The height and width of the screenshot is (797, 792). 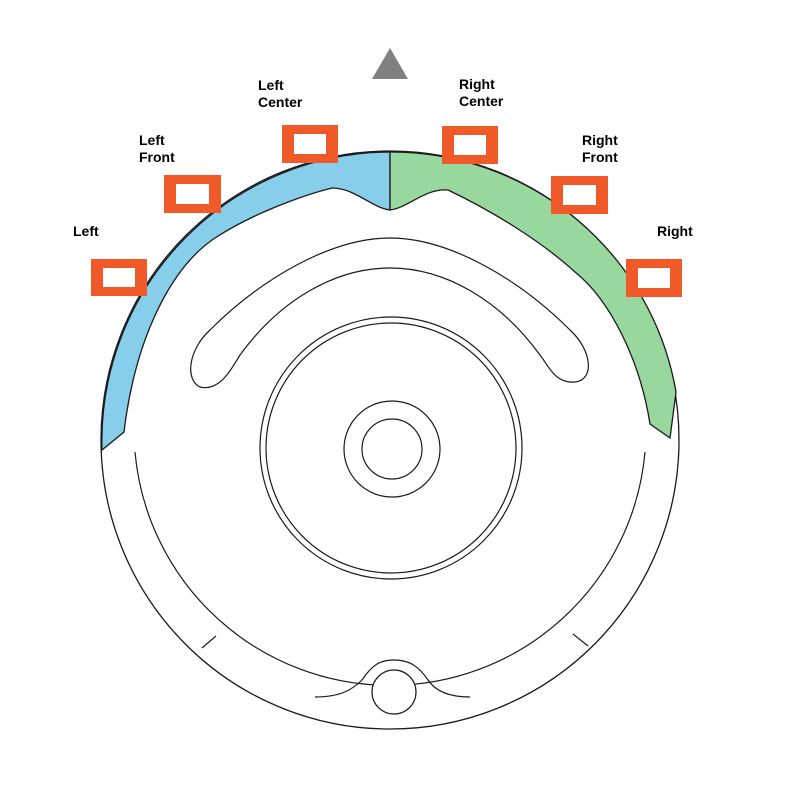 I want to click on sensor-marker-left, so click(x=119, y=277).